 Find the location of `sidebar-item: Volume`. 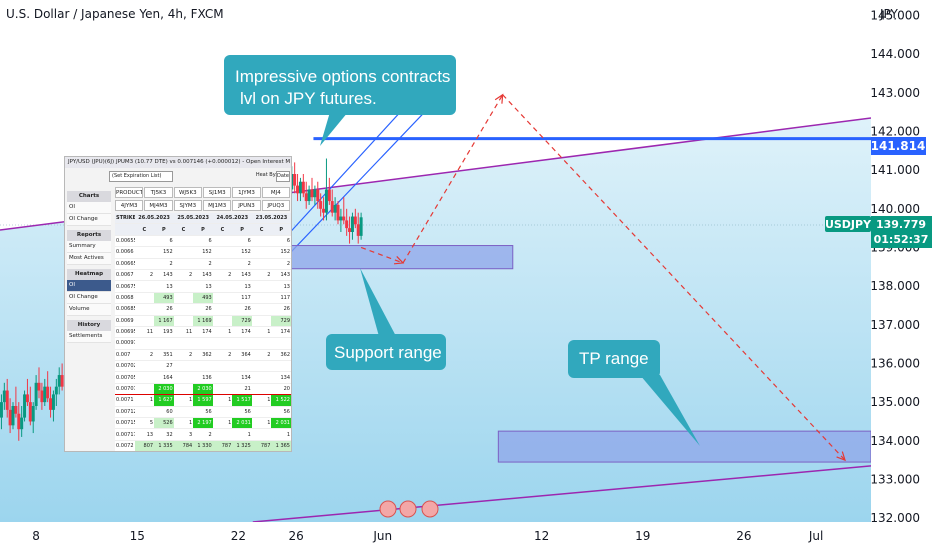

sidebar-item: Volume is located at coordinates (89, 310).